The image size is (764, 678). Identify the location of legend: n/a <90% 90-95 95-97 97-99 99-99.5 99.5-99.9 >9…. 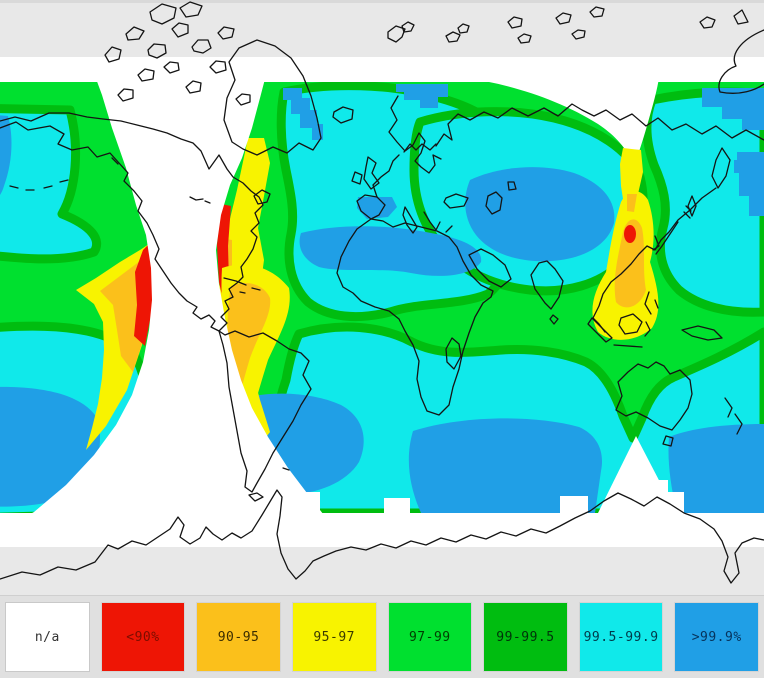
(382, 636).